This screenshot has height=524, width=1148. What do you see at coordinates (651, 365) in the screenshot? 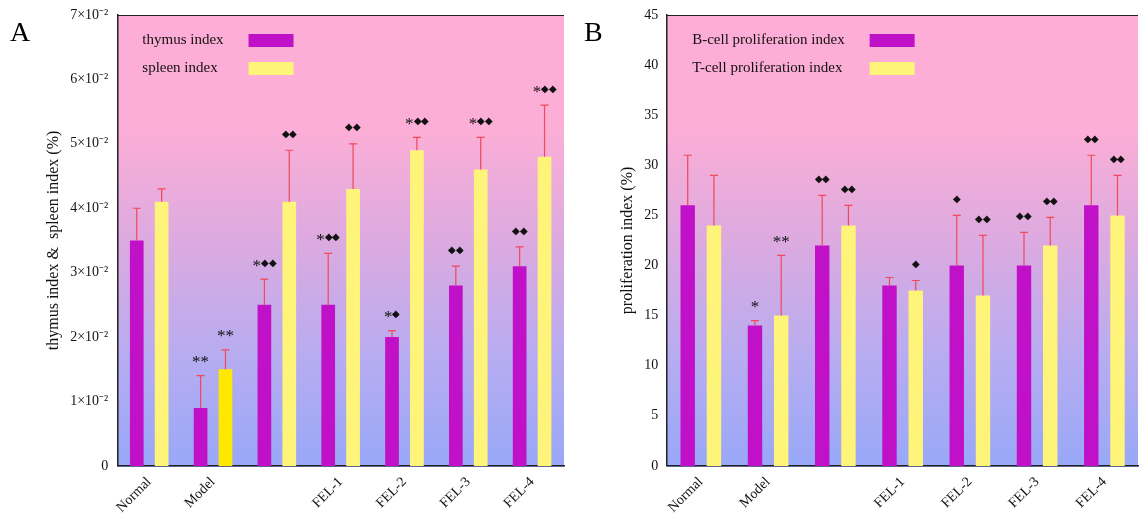
I see `y-tick-label: 10` at bounding box center [651, 365].